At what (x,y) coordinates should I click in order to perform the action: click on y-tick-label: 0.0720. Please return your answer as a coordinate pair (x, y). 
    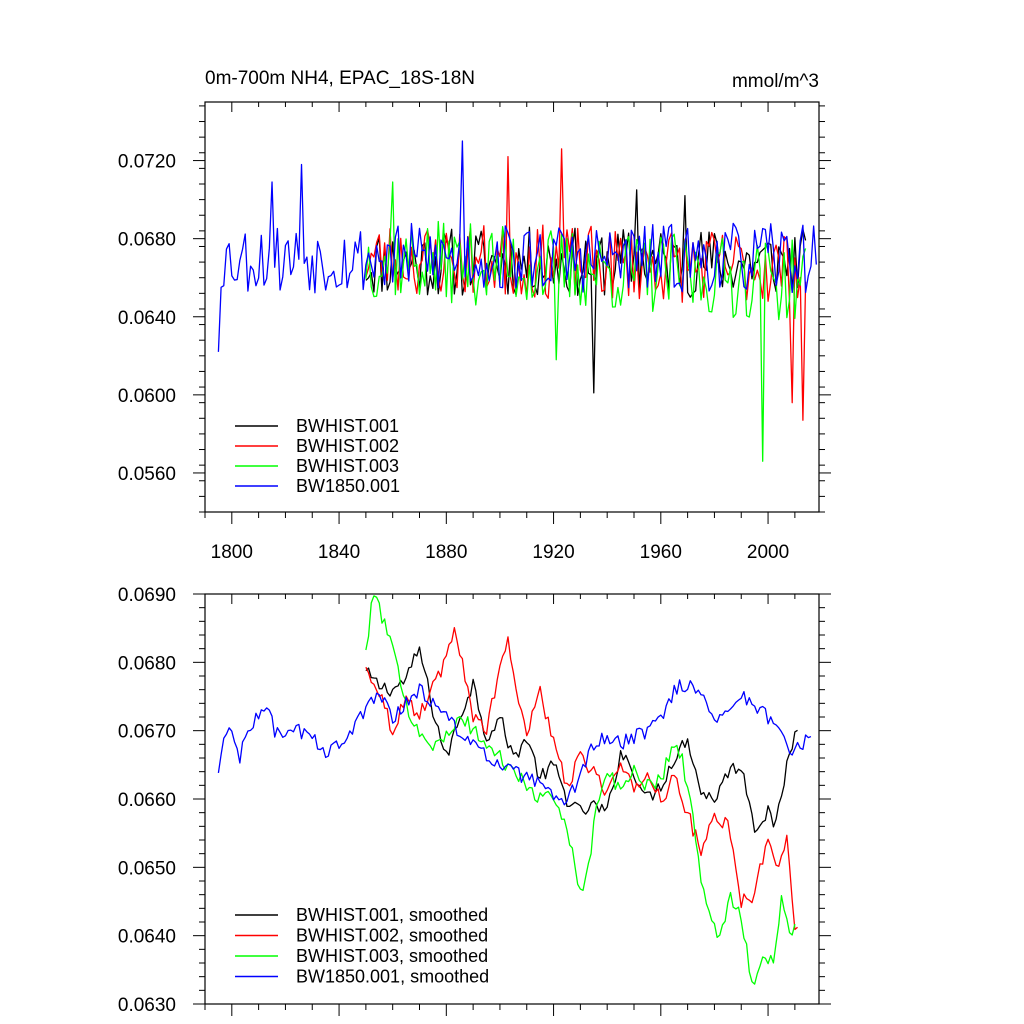
    Looking at the image, I should click on (147, 162).